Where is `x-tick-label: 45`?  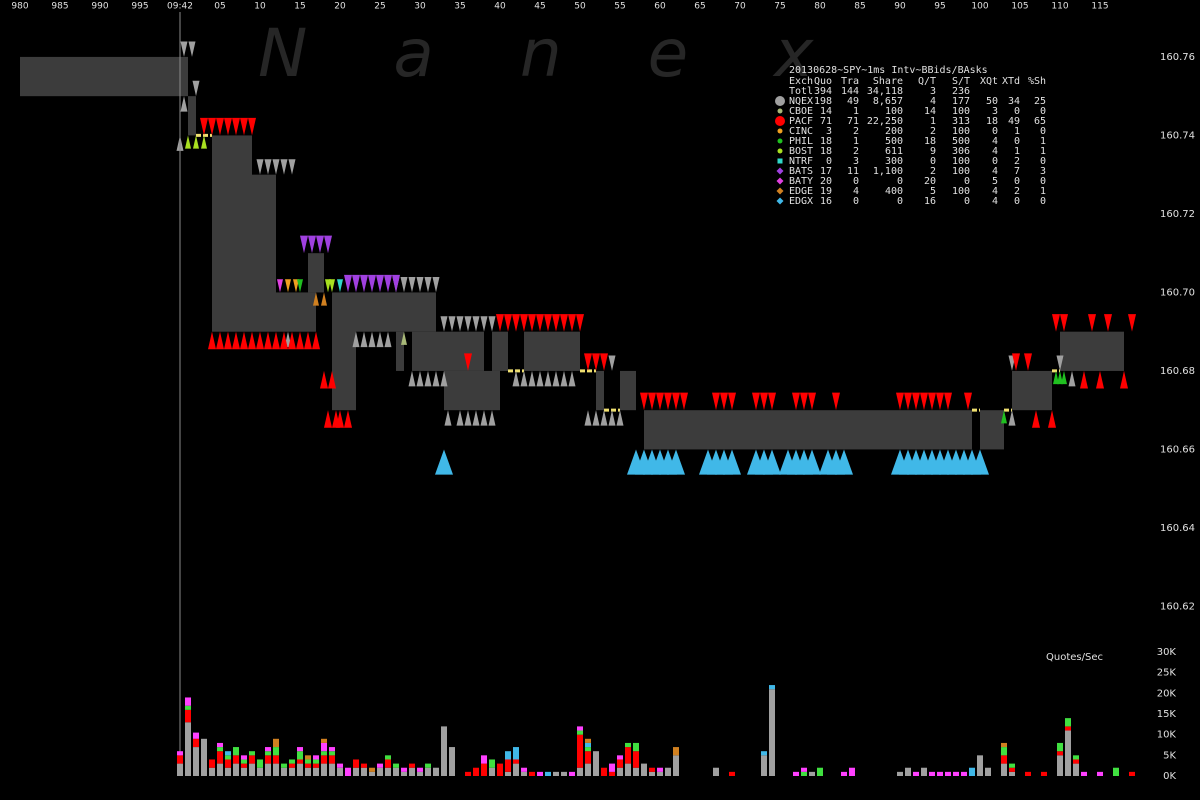 x-tick-label: 45 is located at coordinates (539, 7).